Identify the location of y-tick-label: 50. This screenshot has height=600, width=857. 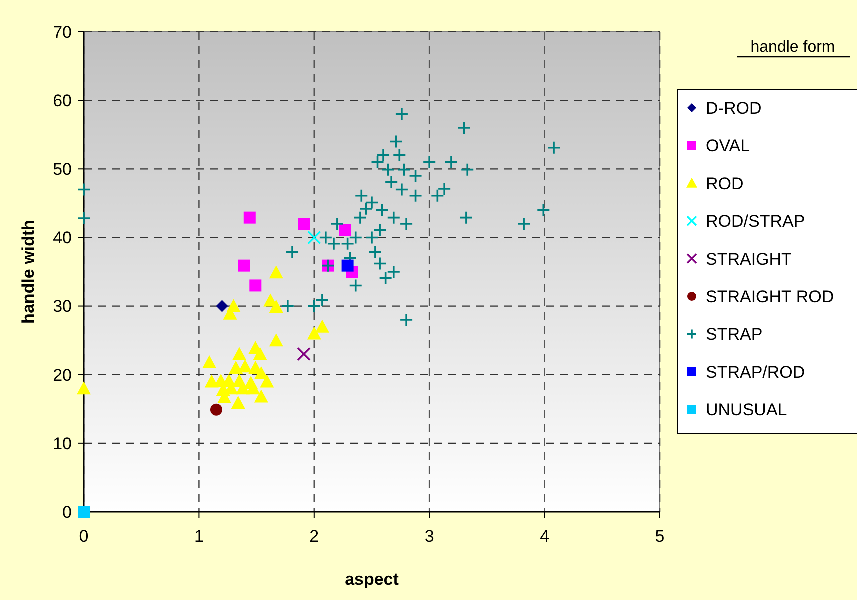
(62, 170).